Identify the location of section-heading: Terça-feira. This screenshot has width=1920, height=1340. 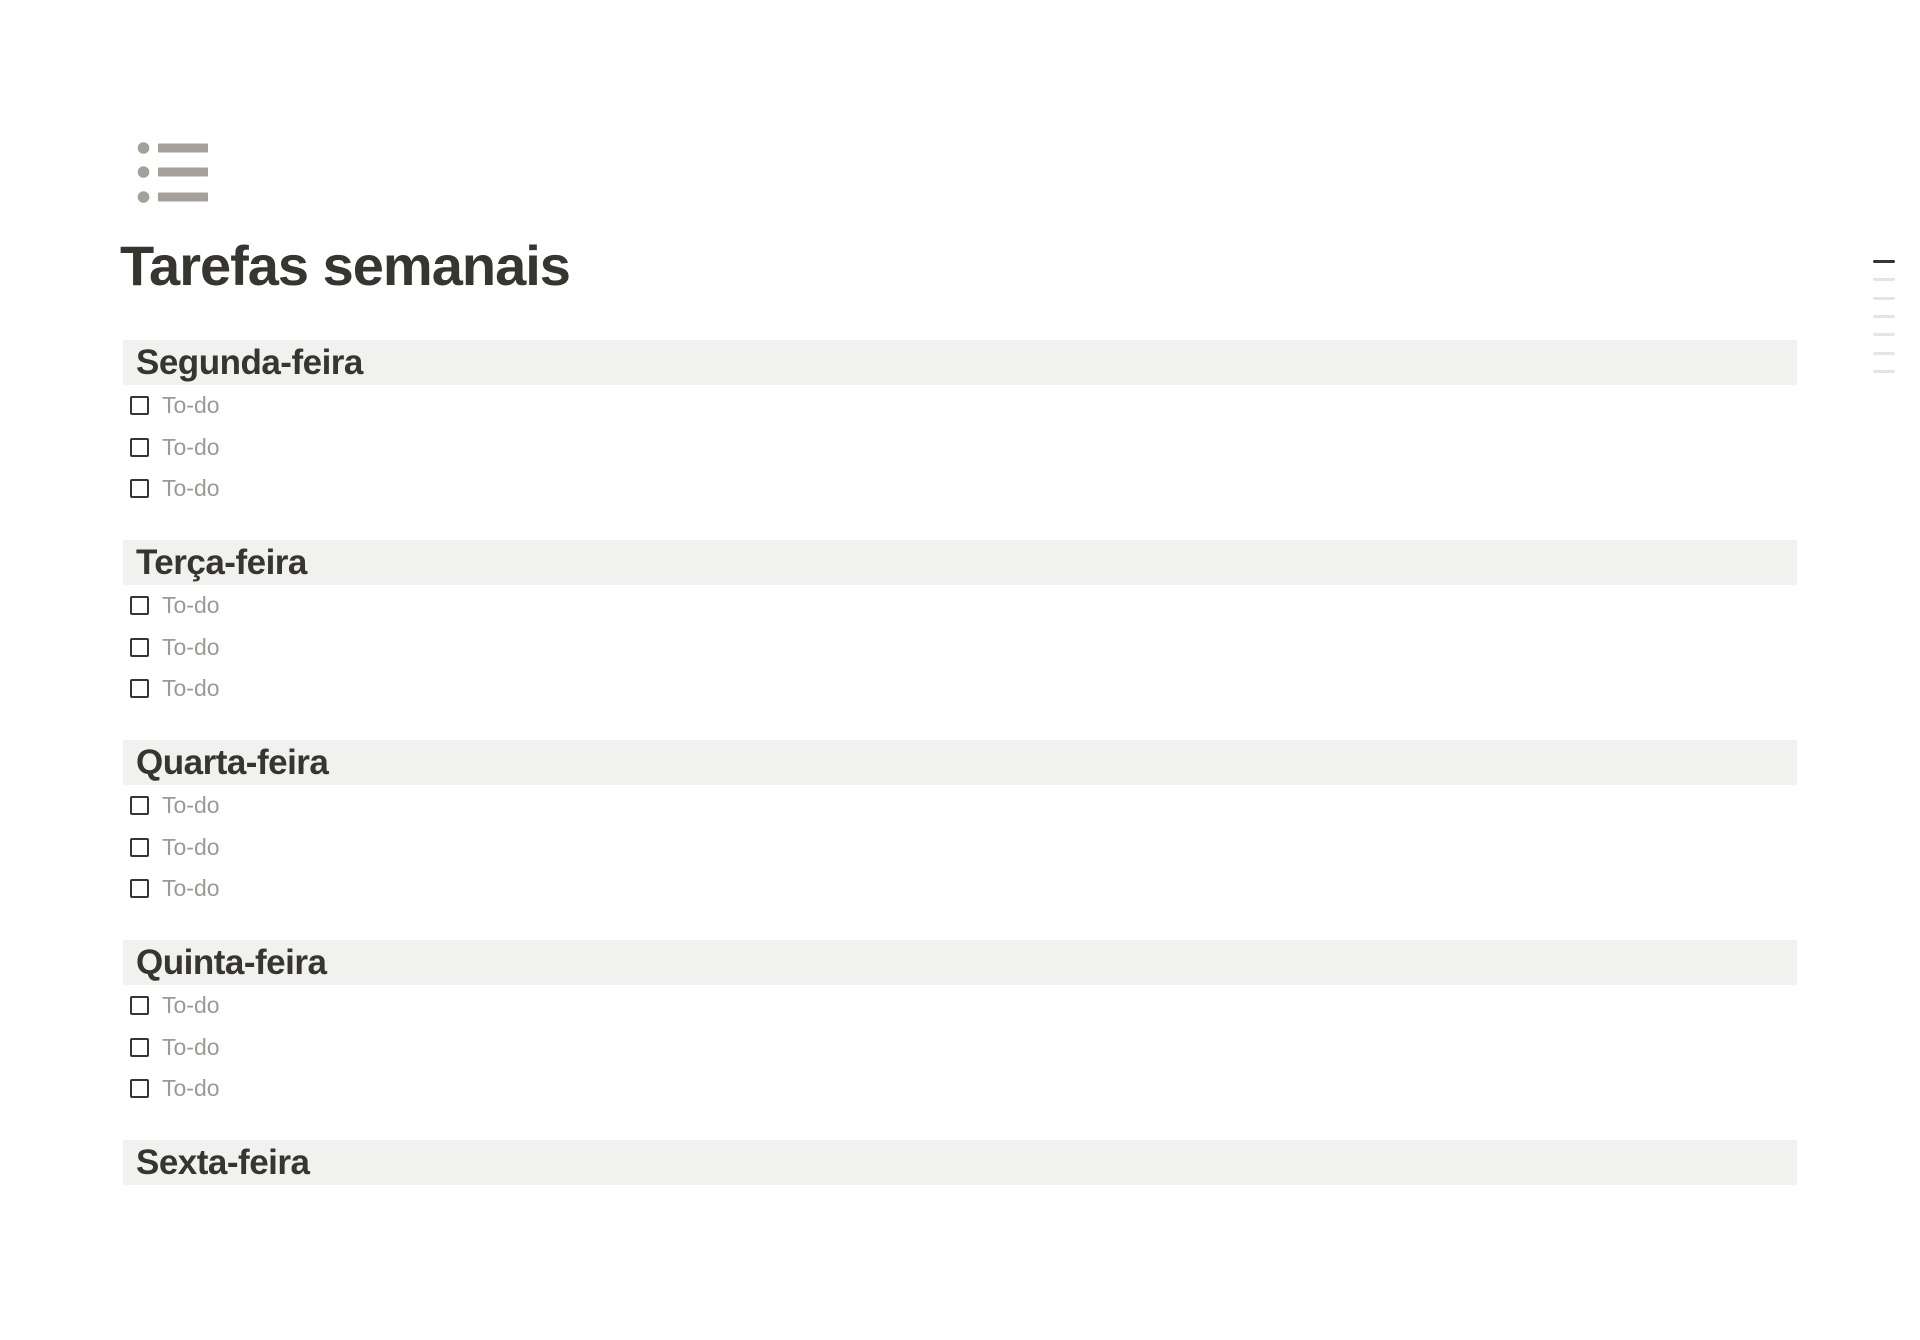
(960, 562).